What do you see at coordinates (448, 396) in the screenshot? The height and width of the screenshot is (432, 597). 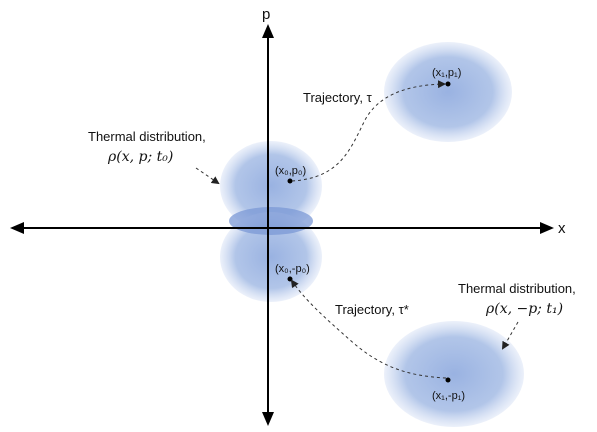 I see `point-label-x1-minus-p1: (x₁,-p₁)` at bounding box center [448, 396].